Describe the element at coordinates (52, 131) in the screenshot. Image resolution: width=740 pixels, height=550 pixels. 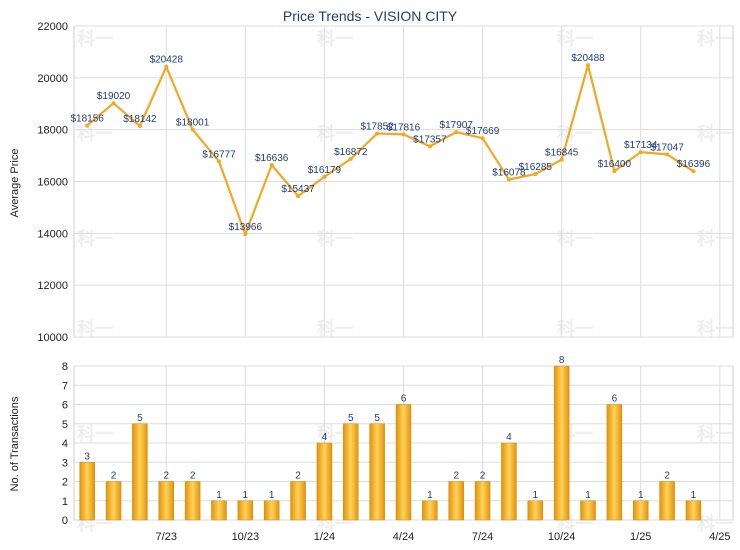
I see `y-tick-label: 18000` at that location.